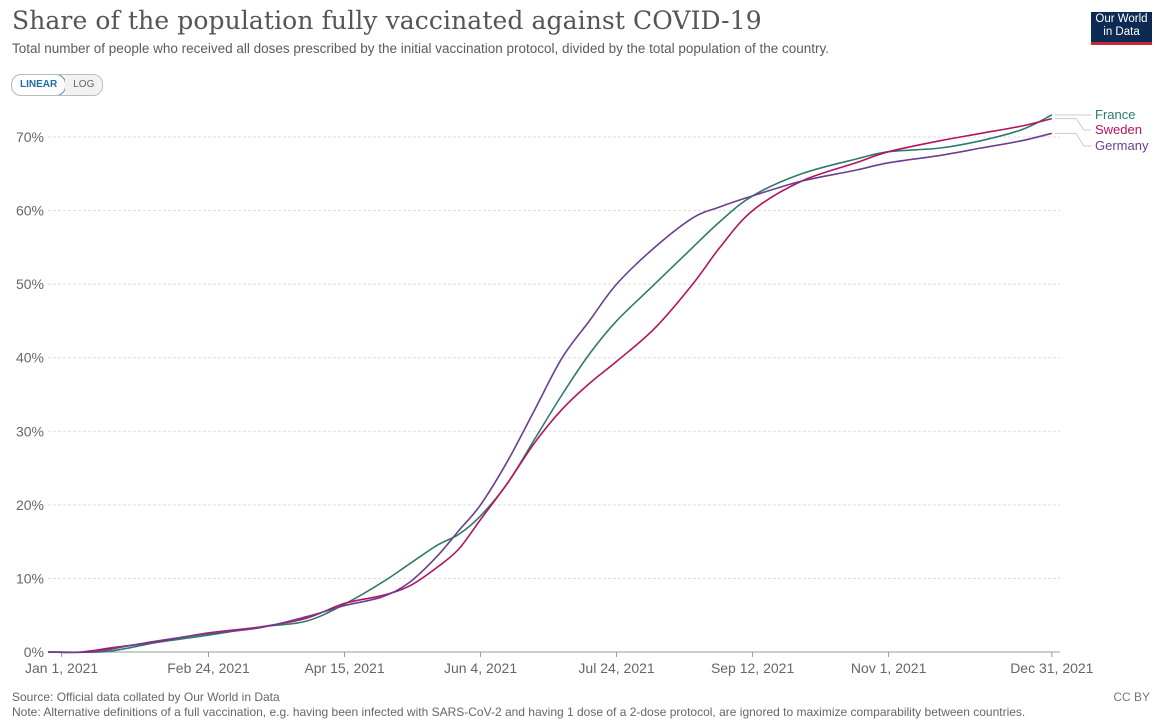 The height and width of the screenshot is (723, 1158). What do you see at coordinates (1122, 145) in the screenshot?
I see `legend-label-germany: Germany` at bounding box center [1122, 145].